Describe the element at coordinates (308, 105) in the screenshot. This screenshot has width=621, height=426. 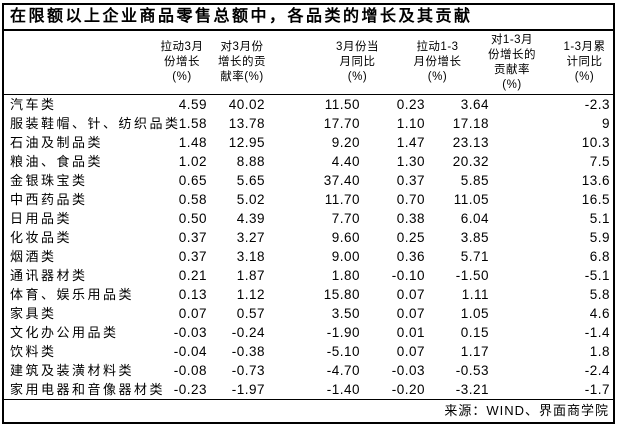
I see `table-row: 汽车类 4.59 40.02 11.50 0.23 3.64 -2.3` at that location.